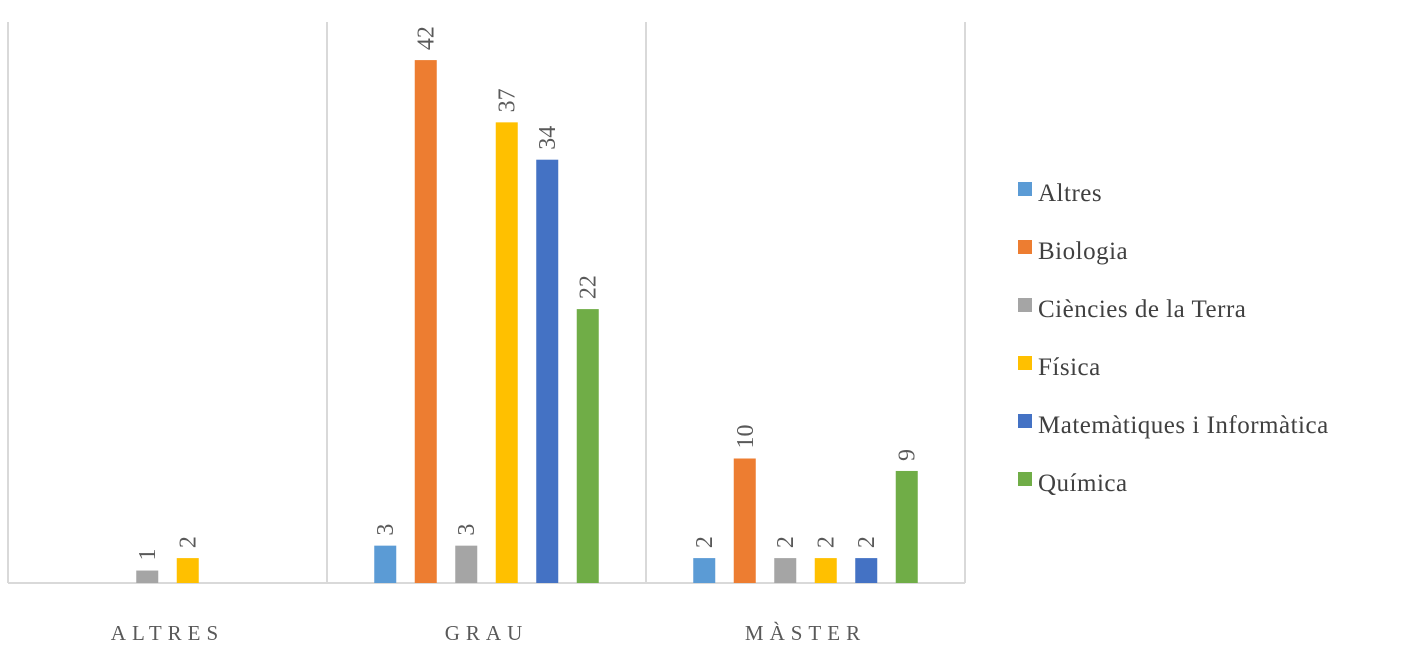 The width and height of the screenshot is (1406, 649). I want to click on legend-swatch-matematiques-informatica, so click(1025, 421).